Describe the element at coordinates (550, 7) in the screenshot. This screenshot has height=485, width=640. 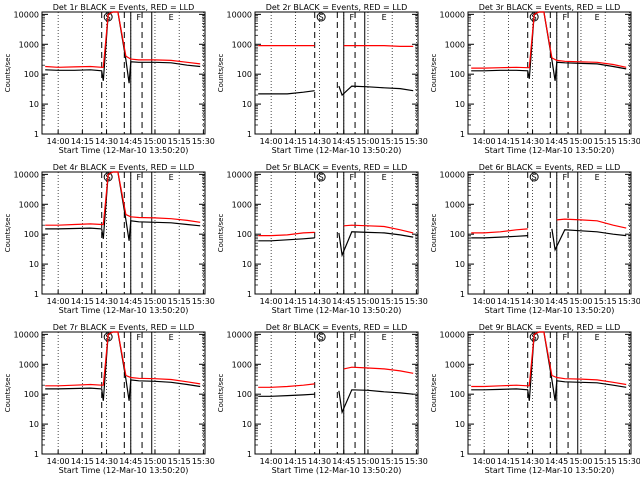
I see `chart-title: Det 3r BLACK = Events, RED = LLD` at that location.